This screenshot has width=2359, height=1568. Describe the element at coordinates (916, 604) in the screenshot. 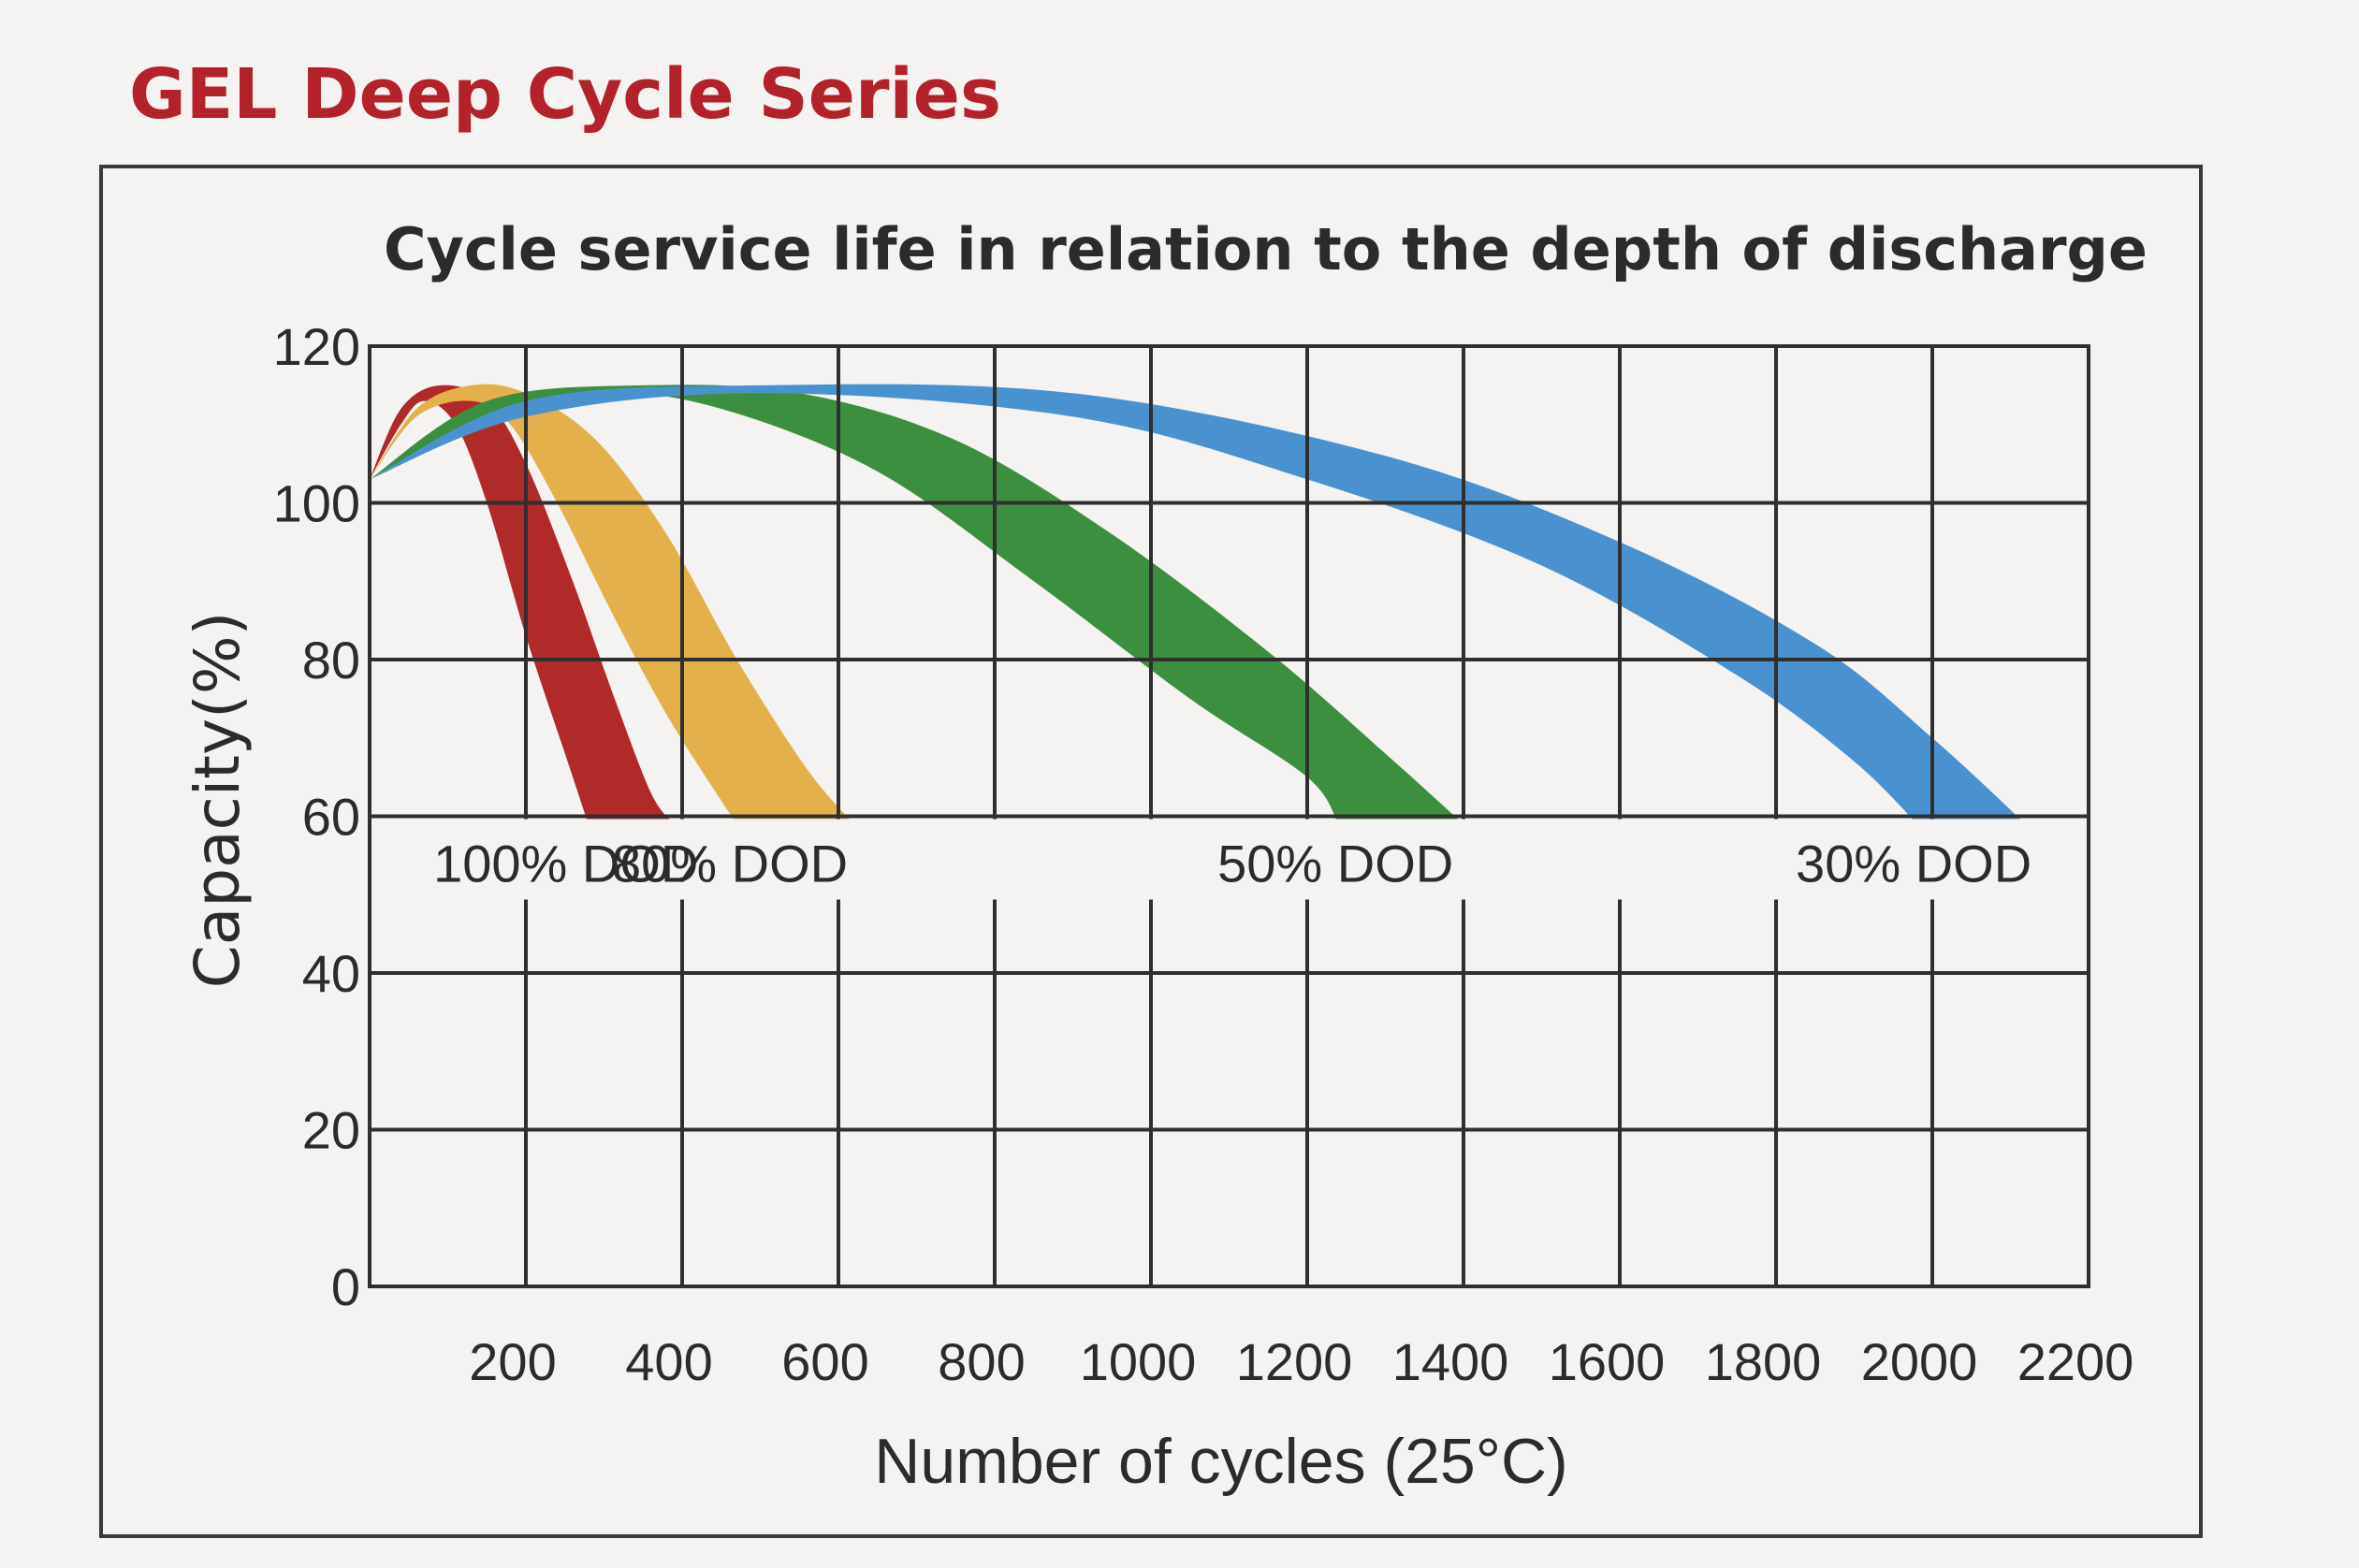

I see `band-50pct-dod` at that location.